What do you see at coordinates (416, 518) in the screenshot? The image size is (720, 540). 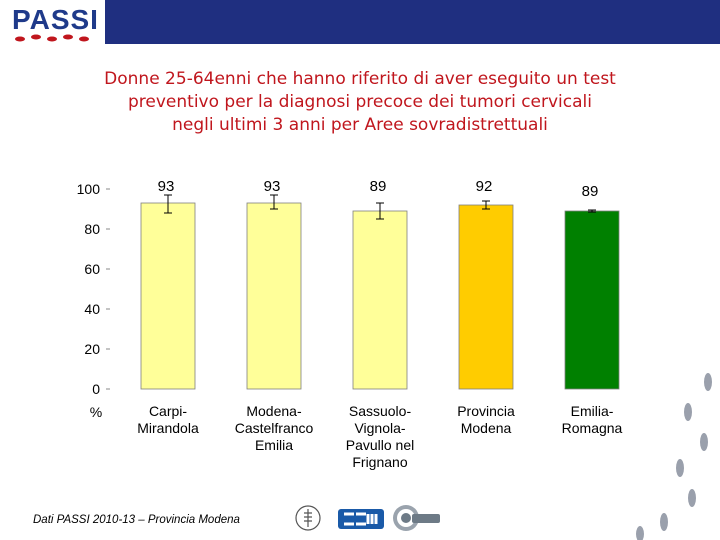 I see `gisps-logo-icon` at bounding box center [416, 518].